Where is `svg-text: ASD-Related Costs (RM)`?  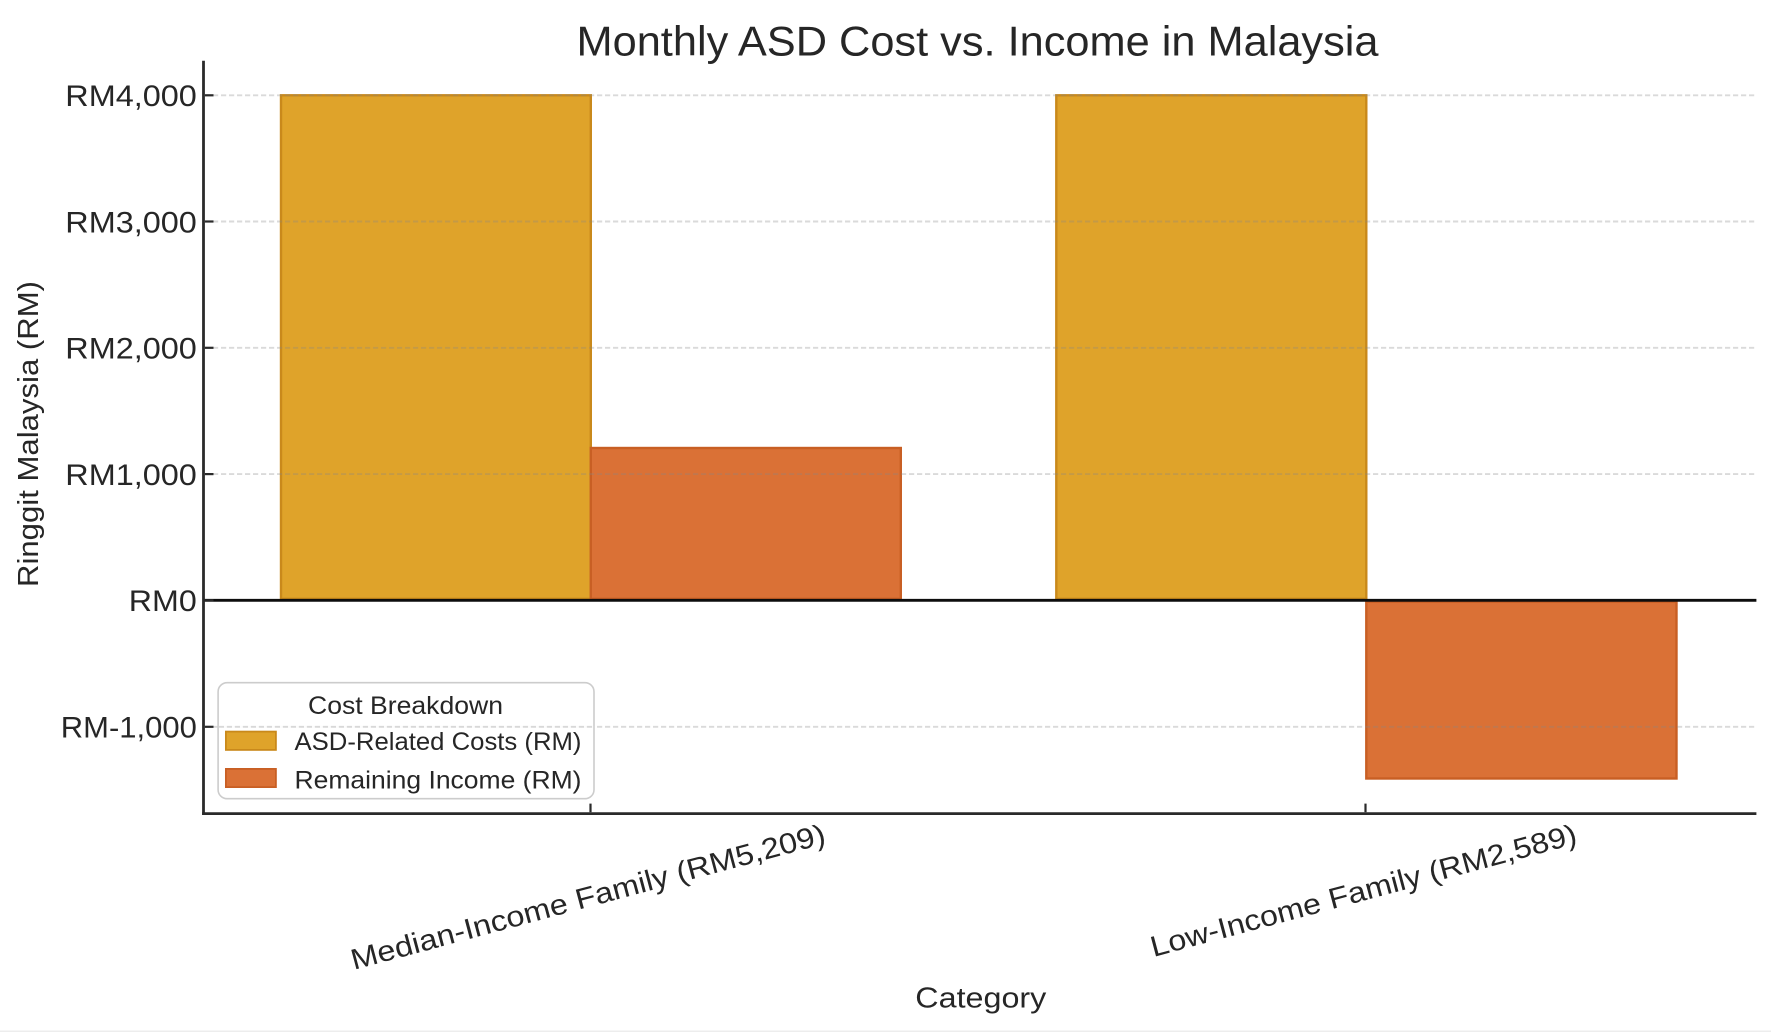
svg-text: ASD-Related Costs (RM) is located at coordinates (438, 742).